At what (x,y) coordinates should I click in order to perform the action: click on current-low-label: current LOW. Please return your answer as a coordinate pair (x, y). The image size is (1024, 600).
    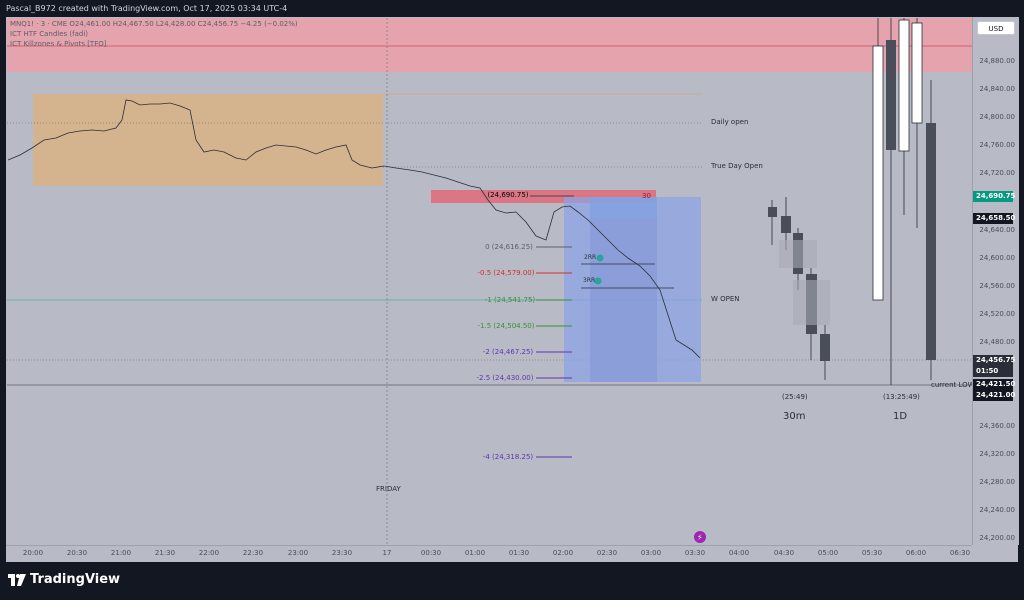
    Looking at the image, I should click on (953, 385).